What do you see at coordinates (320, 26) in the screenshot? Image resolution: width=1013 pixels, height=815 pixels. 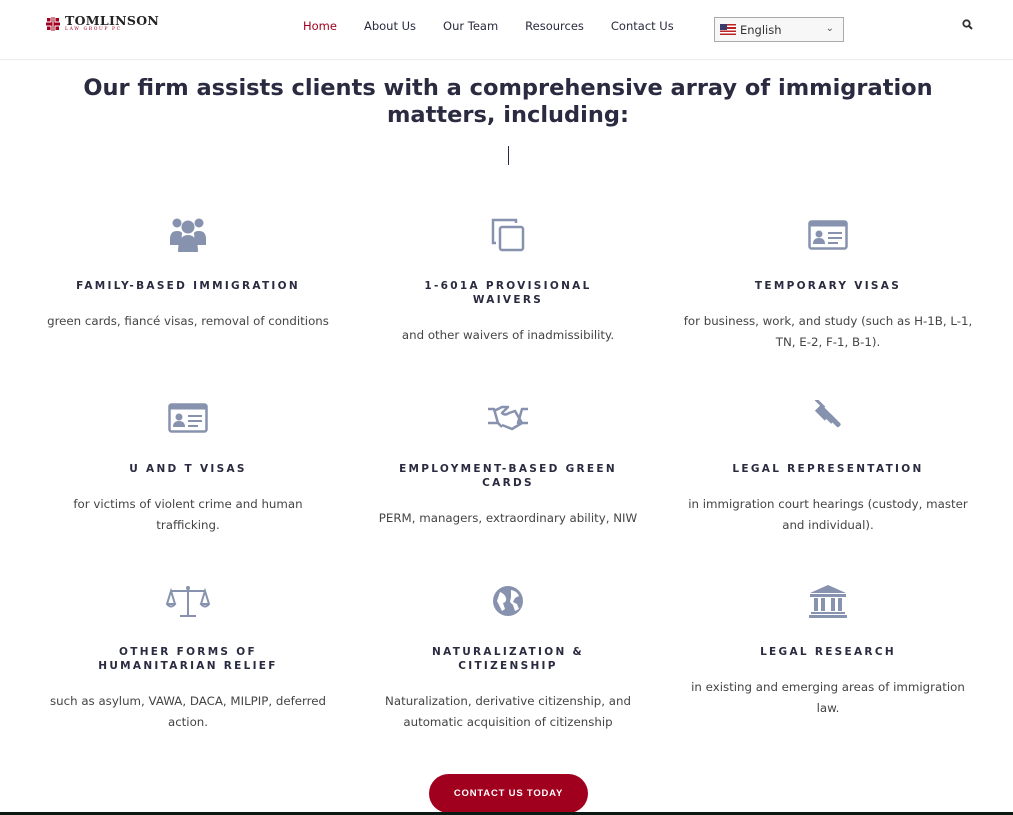 I see `nav-home: Home` at bounding box center [320, 26].